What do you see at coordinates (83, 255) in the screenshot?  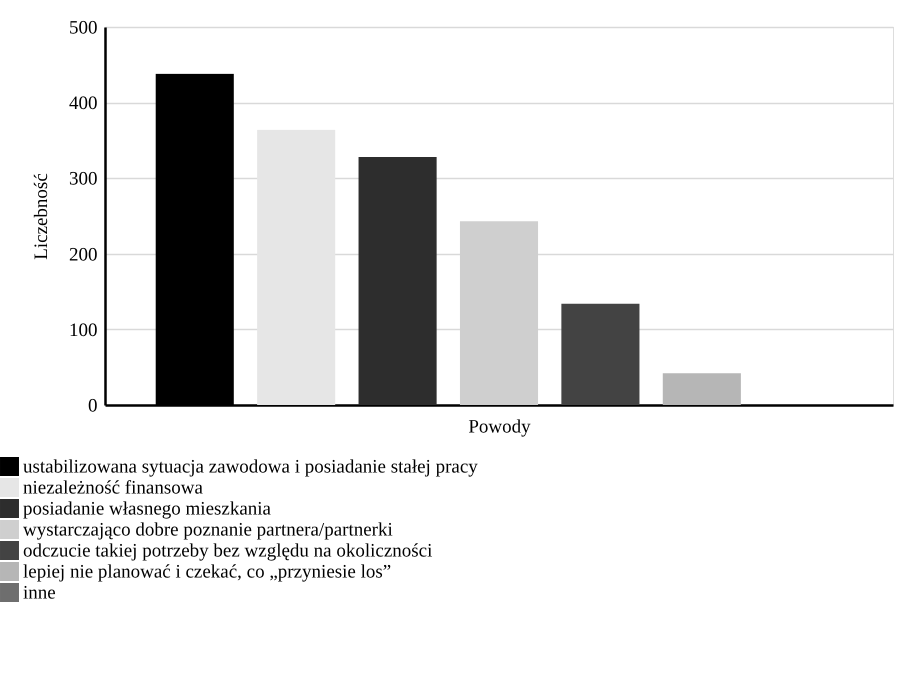 I see `y-tick-label: 200` at bounding box center [83, 255].